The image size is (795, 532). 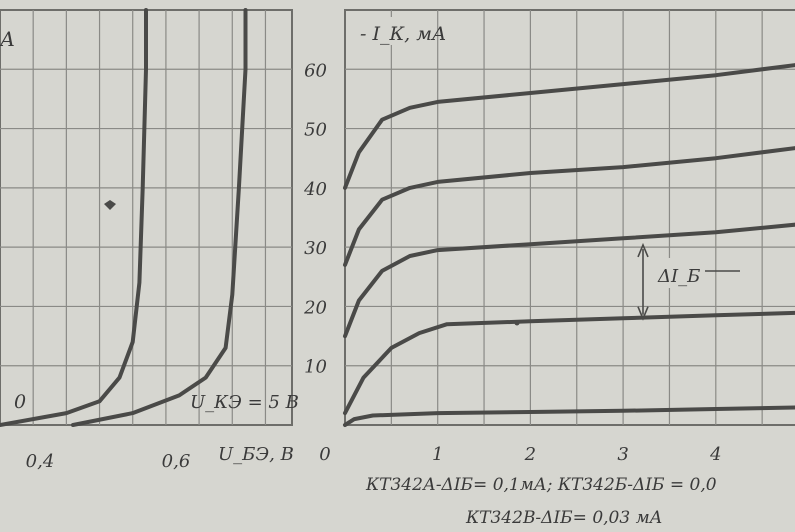 I want to click on delta-arrow-head-up, so click(x=643, y=250).